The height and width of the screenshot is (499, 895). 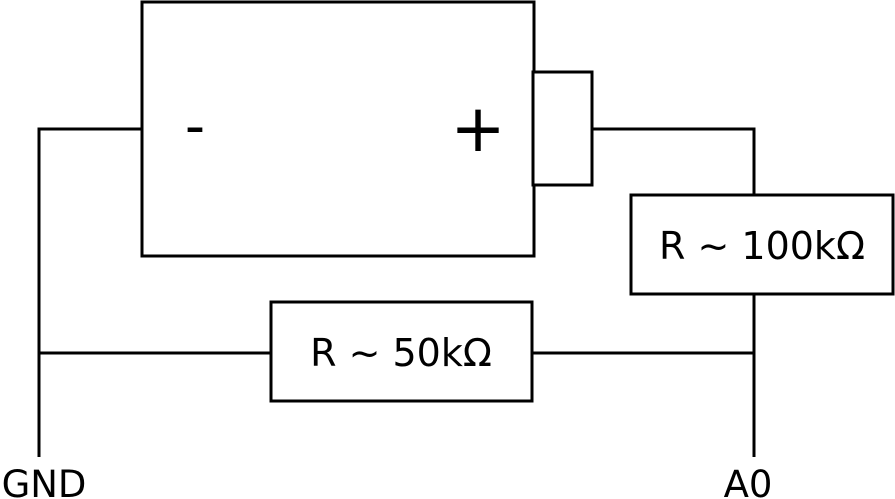 I want to click on lower-resistor, so click(x=401, y=351).